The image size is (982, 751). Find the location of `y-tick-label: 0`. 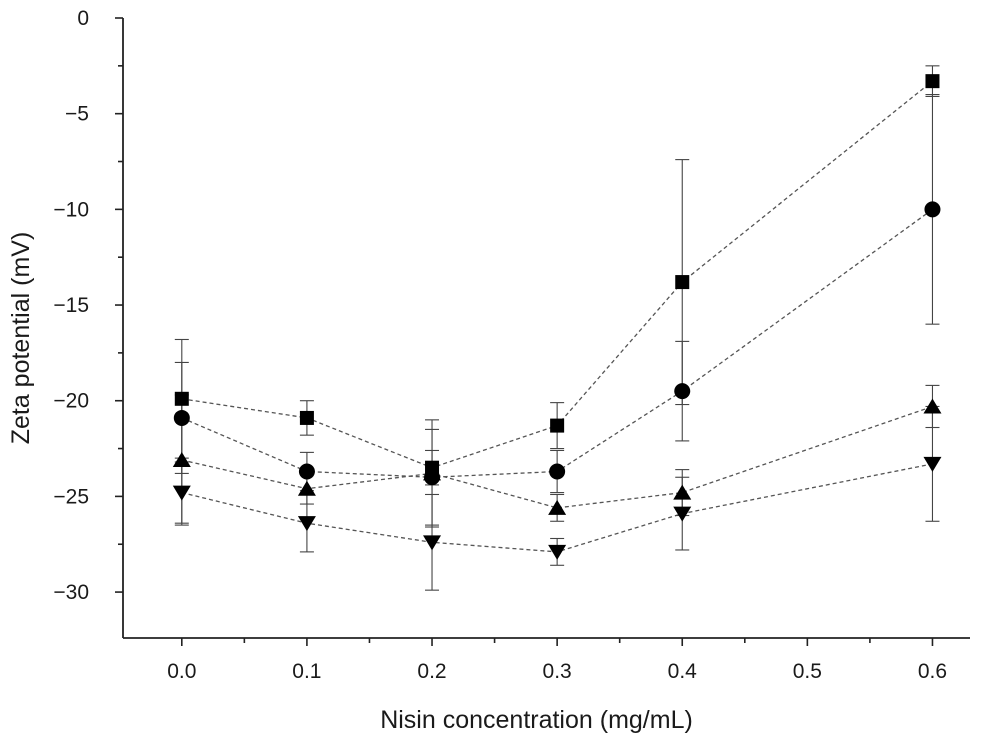

y-tick-label: 0 is located at coordinates (83, 18).